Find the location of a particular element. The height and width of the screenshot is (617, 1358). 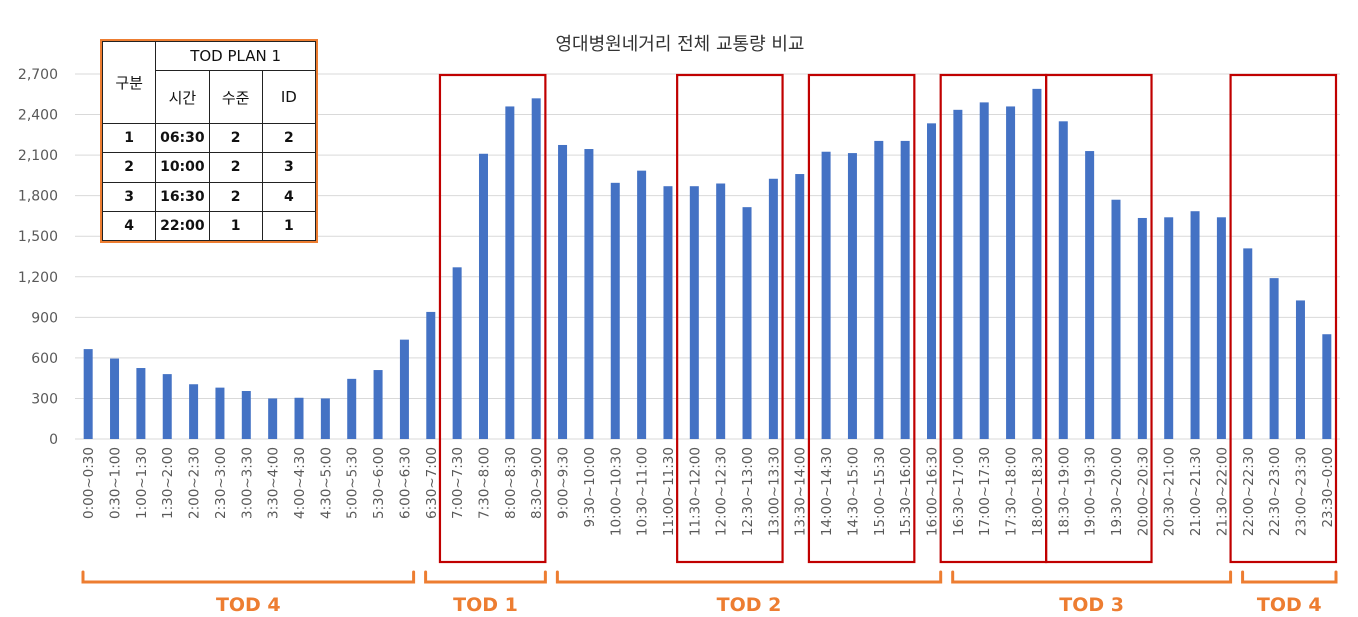

x-tick-label: 23:00~23:30 is located at coordinates (1301, 491).